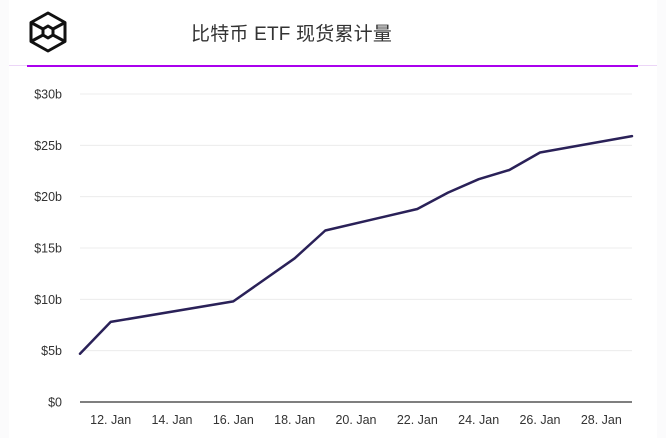  Describe the element at coordinates (417, 420) in the screenshot. I see `x-tick-label: 22. Jan` at that location.